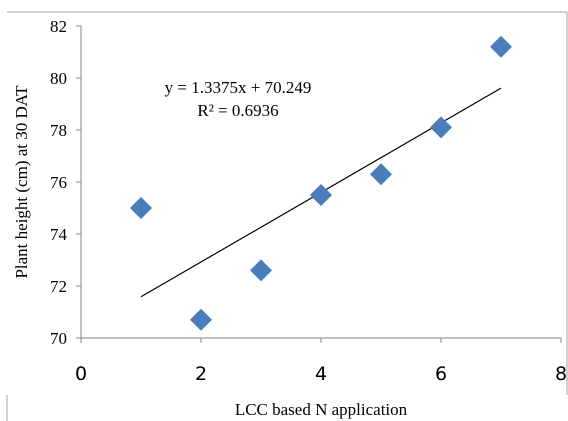 The height and width of the screenshot is (421, 568). I want to click on y-axis-label: Plant height (cm) at 30 DAT, so click(21, 182).